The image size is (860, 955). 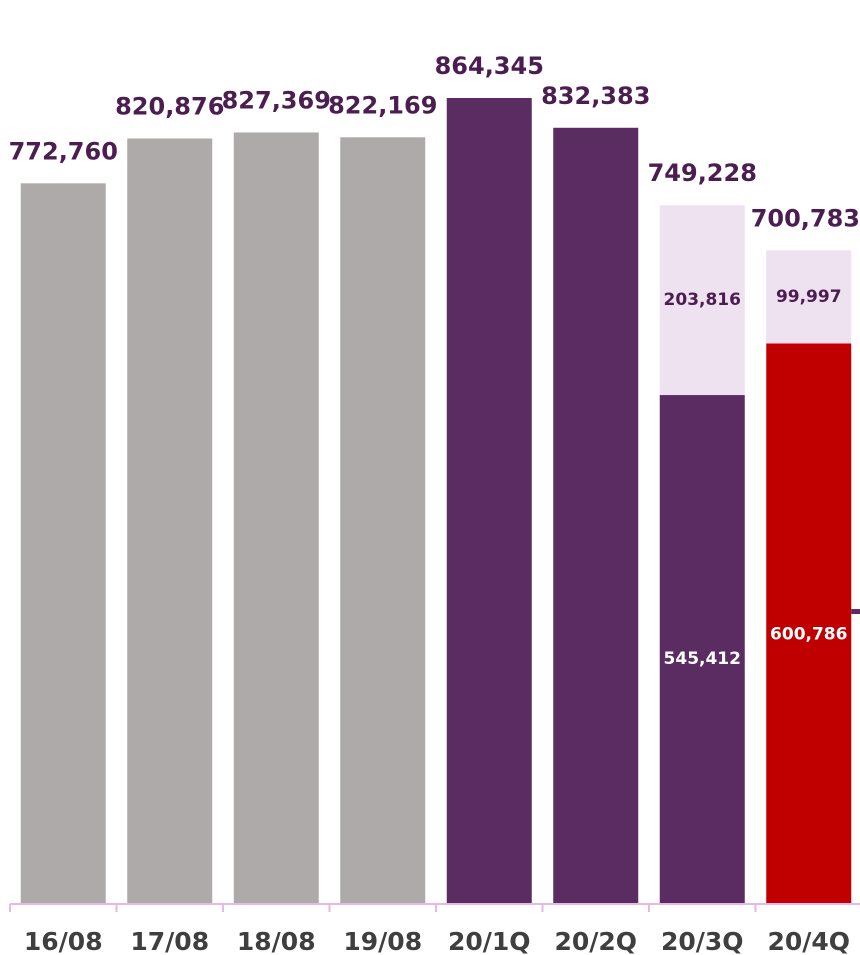 I want to click on total-label: 822,169, so click(x=382, y=105).